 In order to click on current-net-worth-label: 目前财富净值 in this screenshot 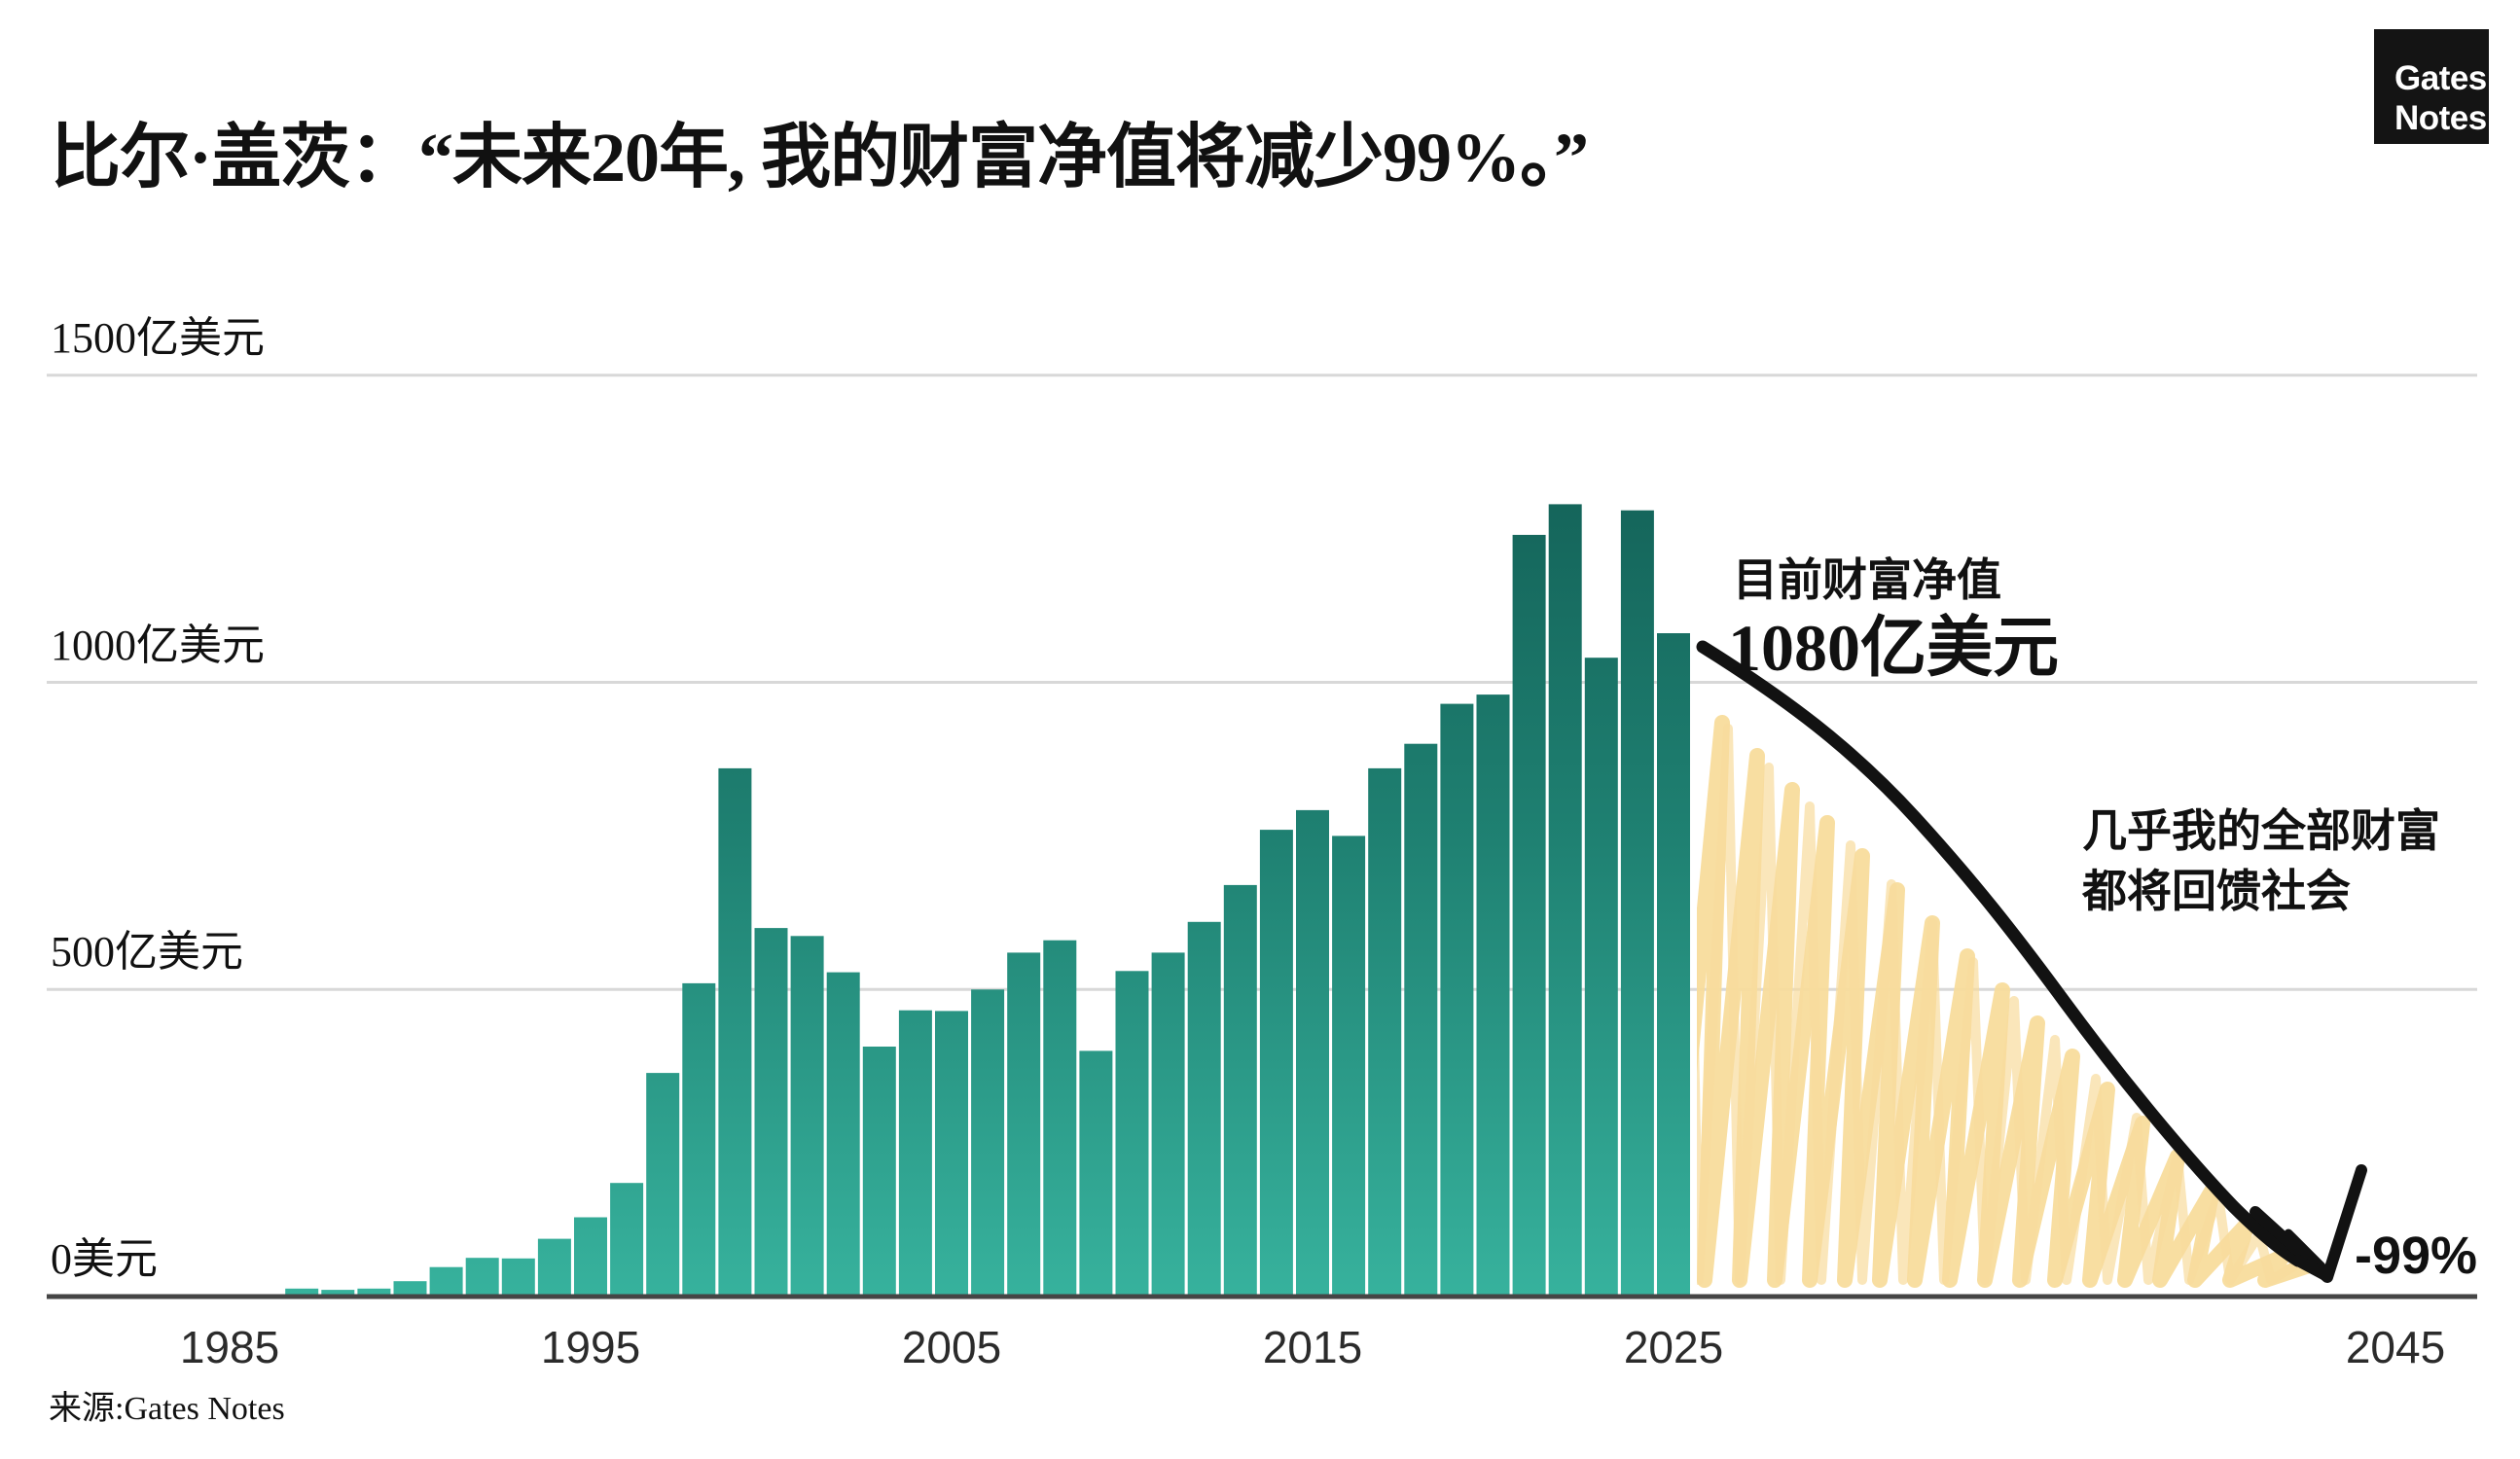, I will do `click(1867, 580)`.